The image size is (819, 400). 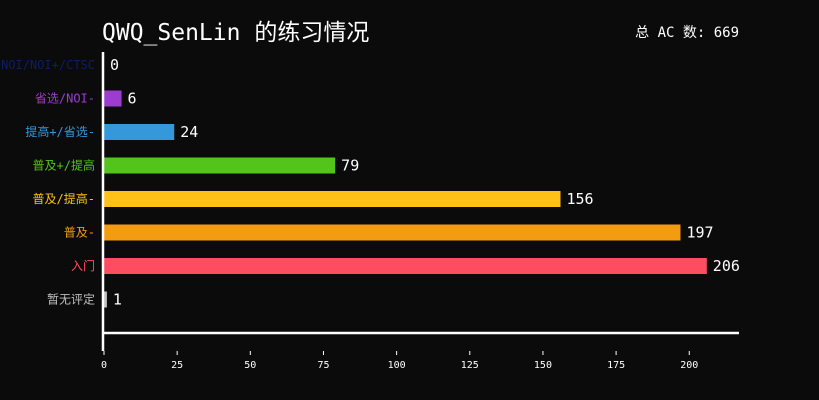 I want to click on value-label: 197, so click(x=699, y=233).